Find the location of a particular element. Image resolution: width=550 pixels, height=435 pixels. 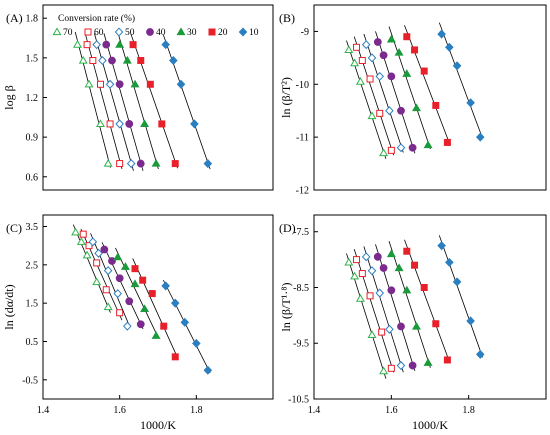

y-tick-label: -0.5 is located at coordinates (30, 380).